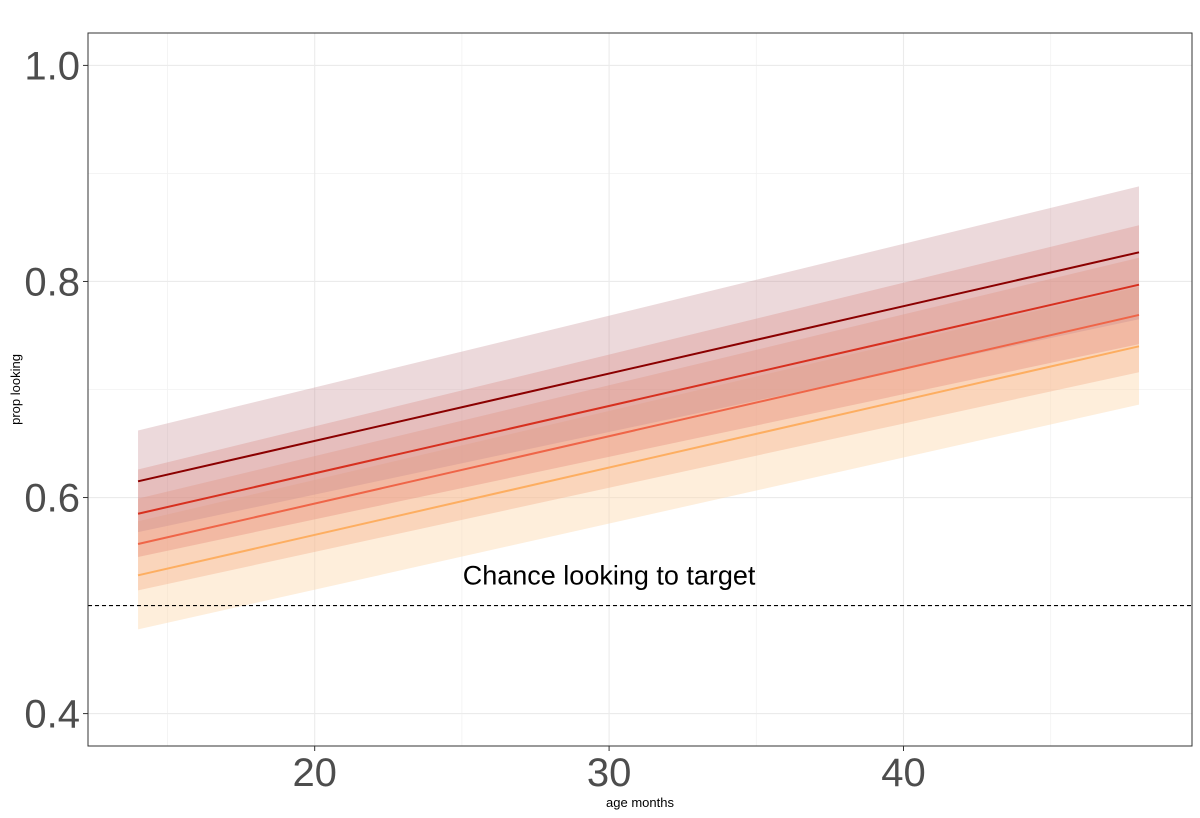 The height and width of the screenshot is (818, 1200). Describe the element at coordinates (52, 499) in the screenshot. I see `y-tick-label-1: 0.6` at that location.